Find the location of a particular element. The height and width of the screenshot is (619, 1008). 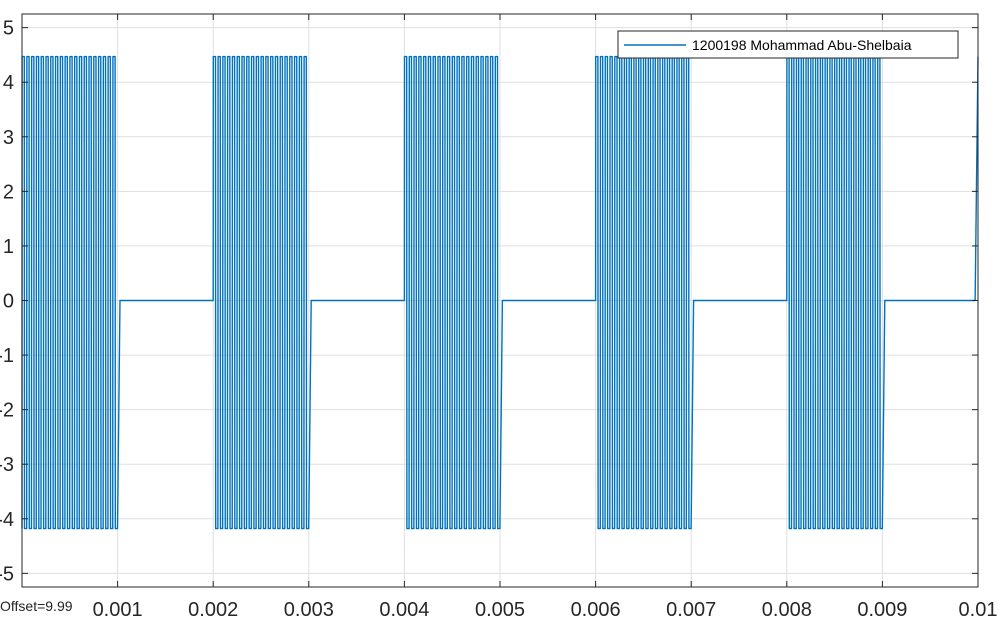

offset-label: Offset=9.99 is located at coordinates (36, 606).